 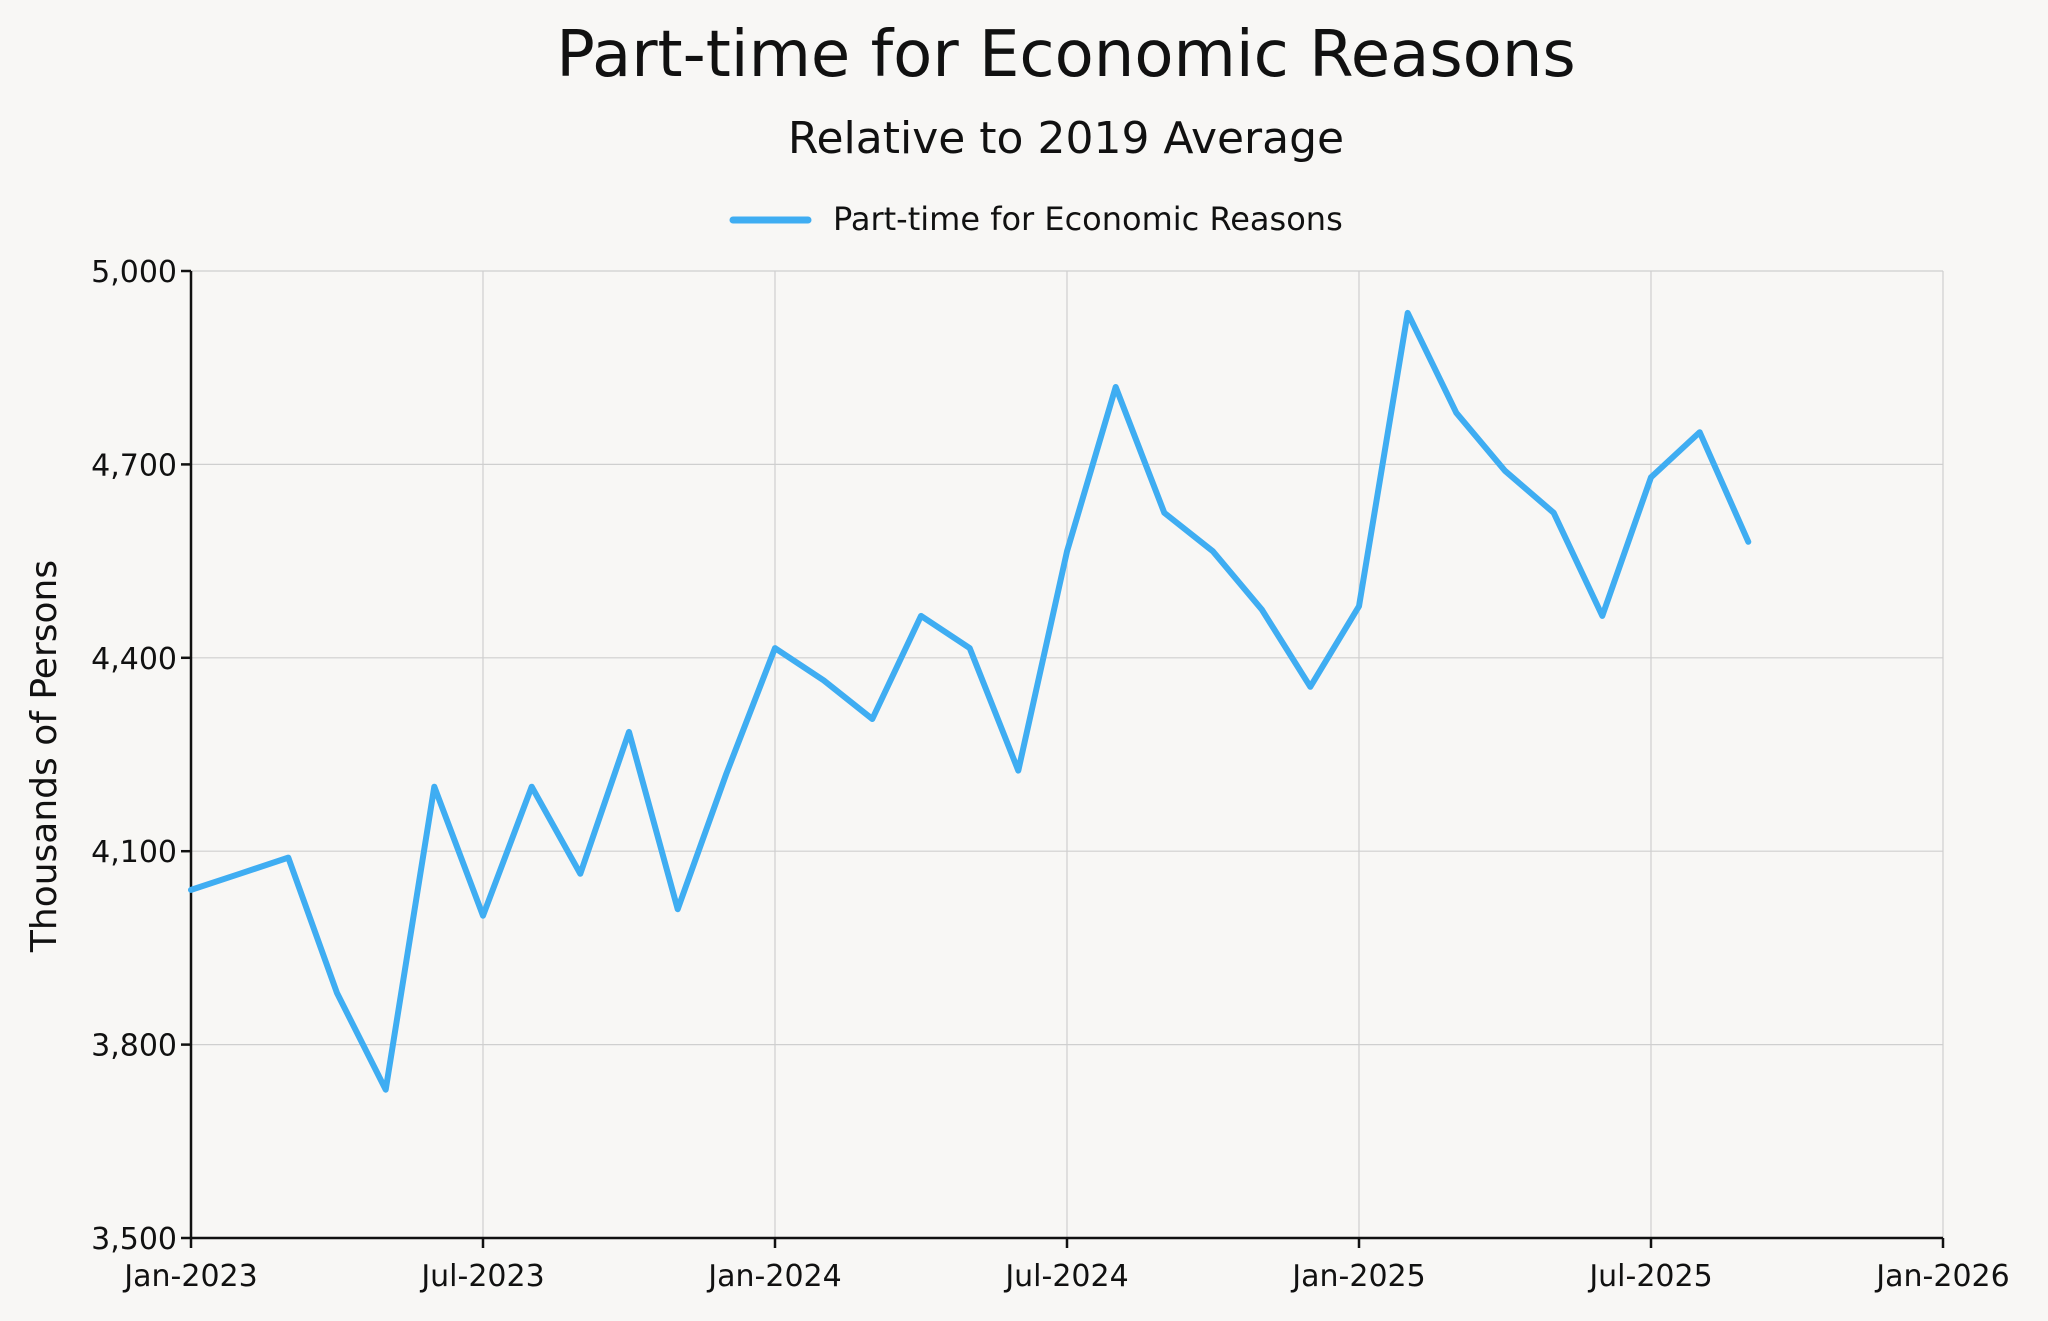 I want to click on x-tick-label: Jan-2025, so click(x=1357, y=1276).